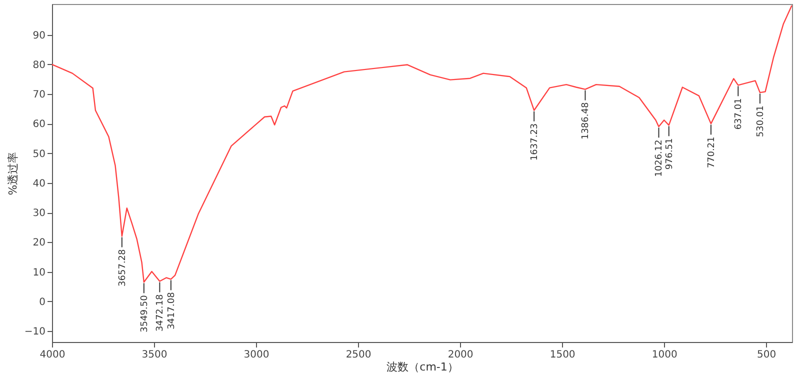 This screenshot has width=800, height=376. I want to click on x-tick-label: 4000, so click(53, 355).